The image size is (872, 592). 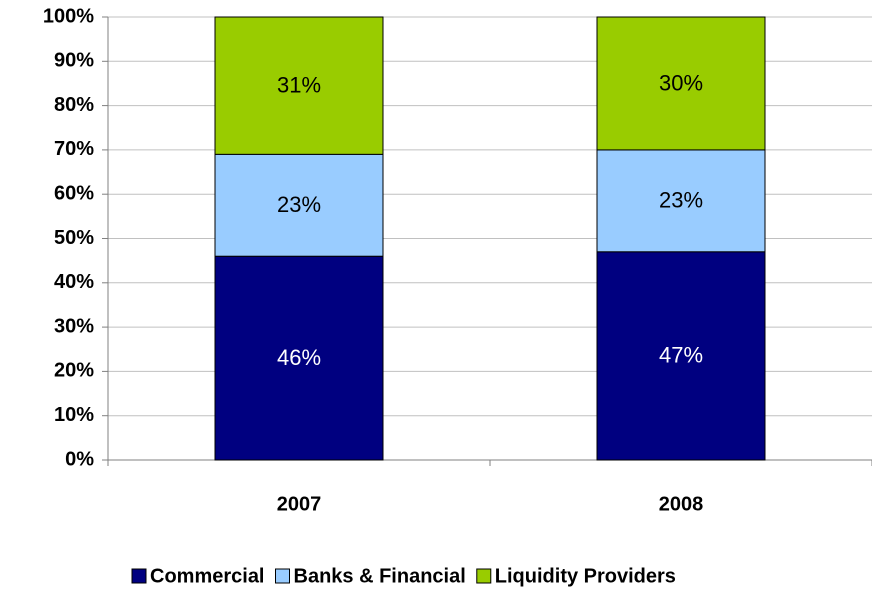 I want to click on data-label: 46%, so click(x=299, y=357).